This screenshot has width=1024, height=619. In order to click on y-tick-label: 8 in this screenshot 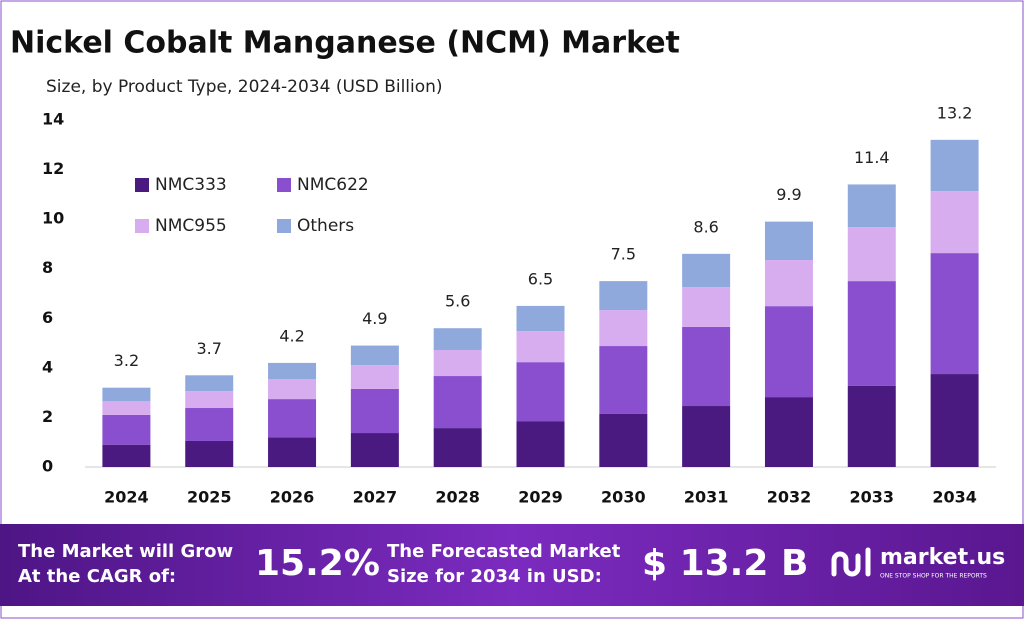, I will do `click(47, 267)`.